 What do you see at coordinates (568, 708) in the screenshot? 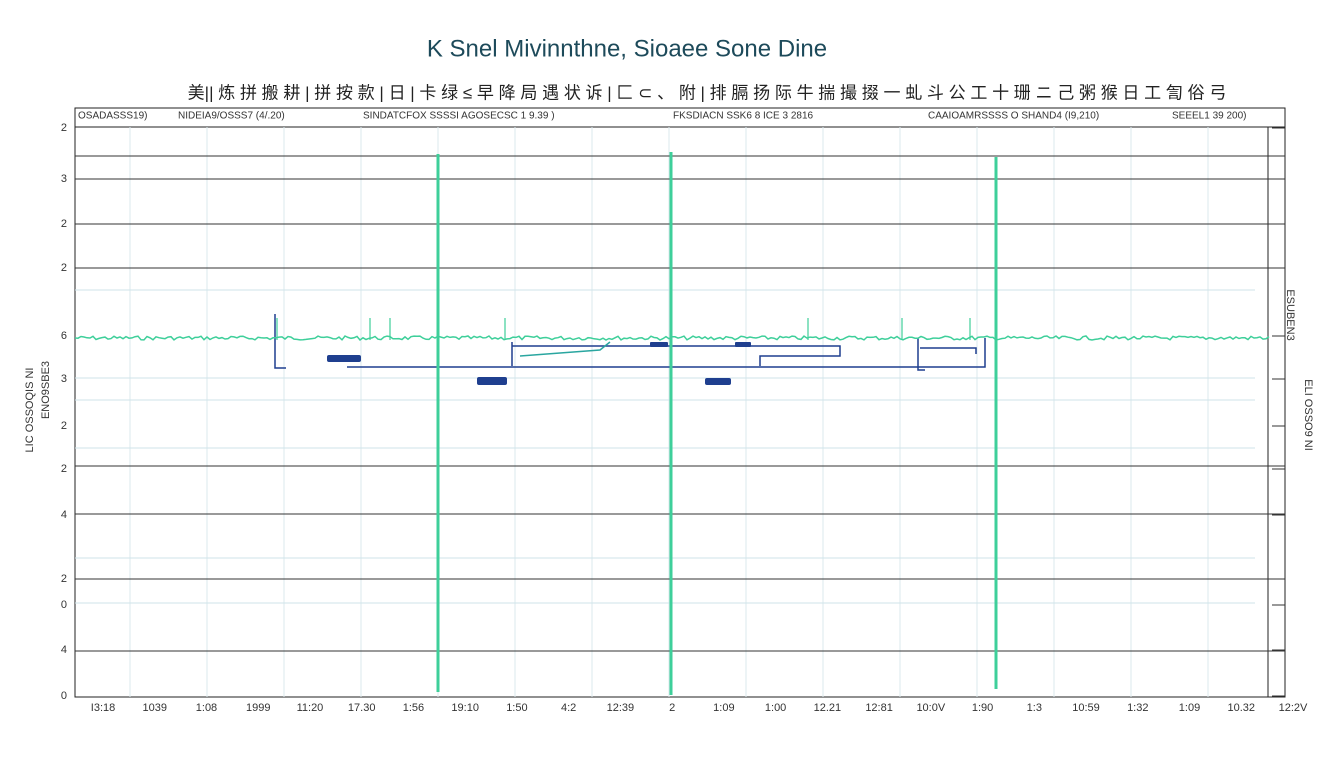
I see `x-tick-label: 4:2` at bounding box center [568, 708].